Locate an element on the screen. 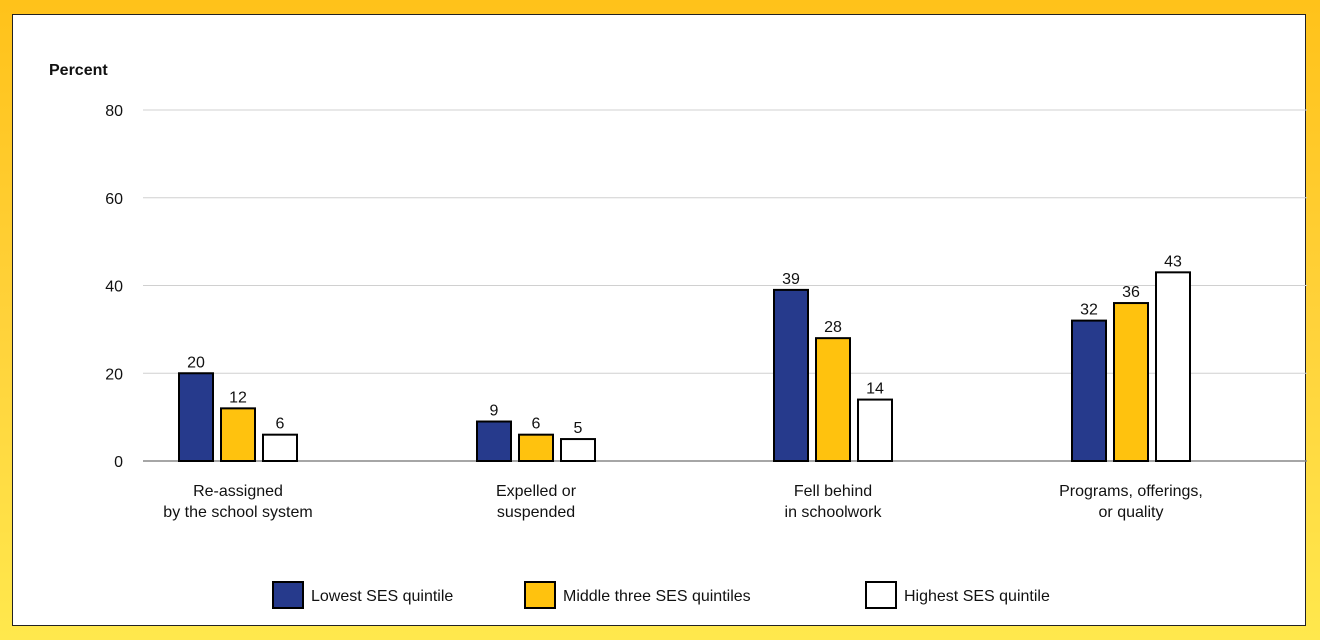 The height and width of the screenshot is (640, 1320). y-tick-label: 80 is located at coordinates (114, 111).